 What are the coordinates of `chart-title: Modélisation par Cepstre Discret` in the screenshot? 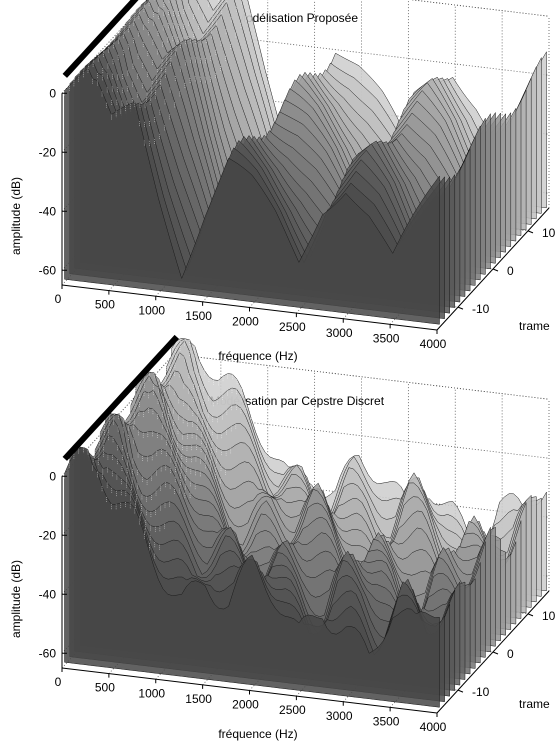 It's located at (297, 401).